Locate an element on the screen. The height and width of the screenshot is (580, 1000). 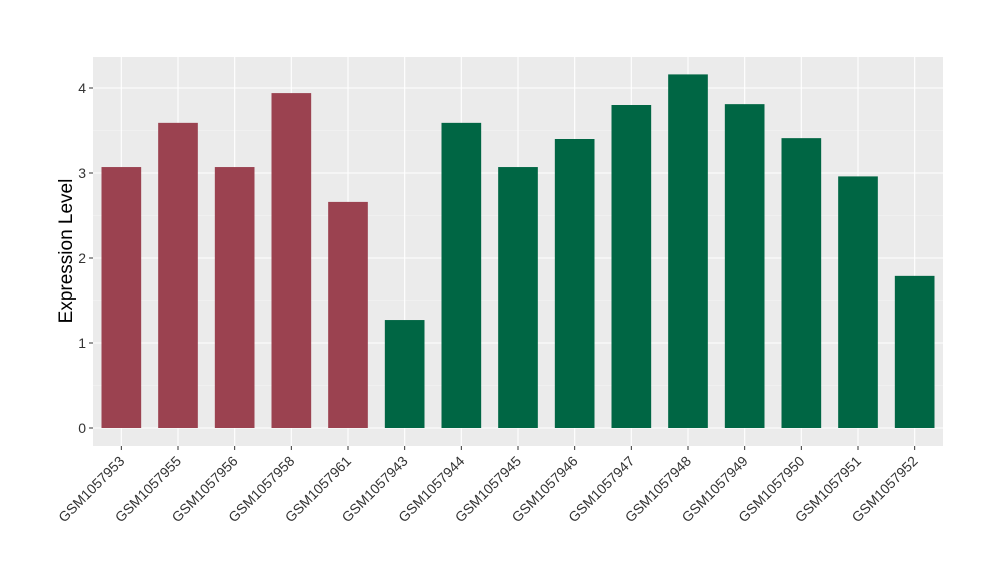
bar-GSM1057944 is located at coordinates (461, 275).